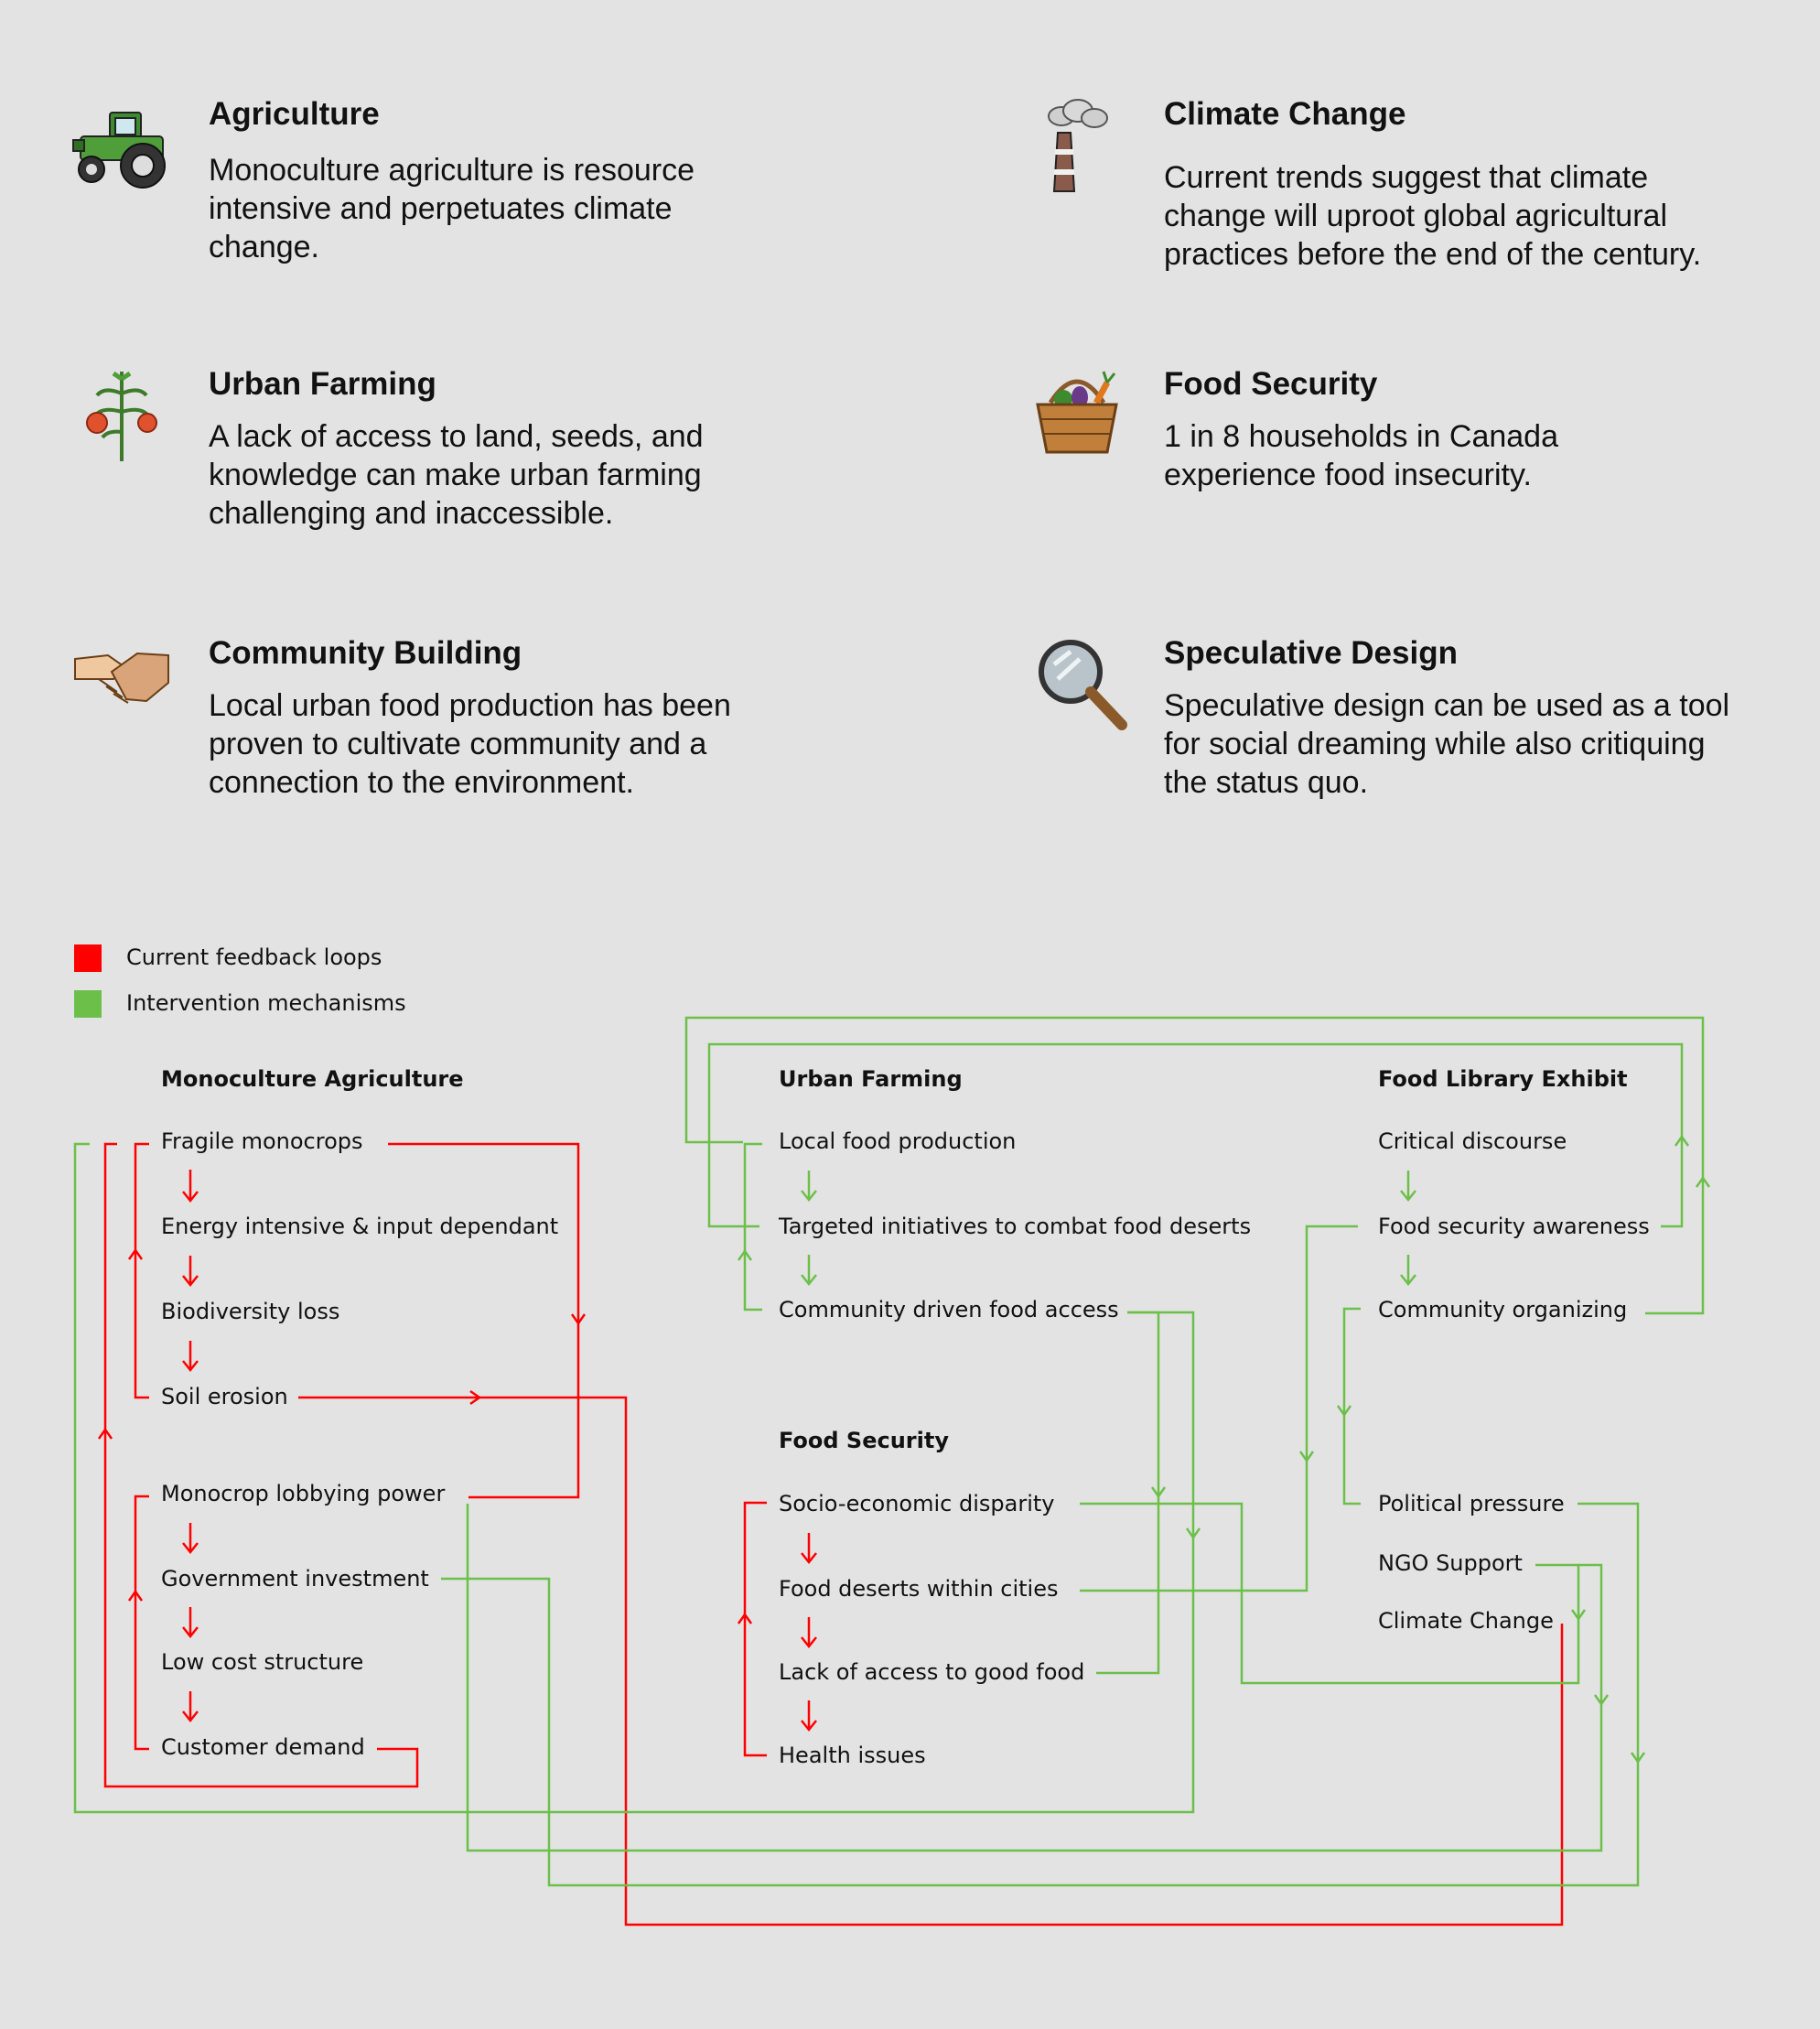 Image resolution: width=1820 pixels, height=2029 pixels. What do you see at coordinates (266, 1003) in the screenshot?
I see `legend-label-intervention: Intervention mechanisms` at bounding box center [266, 1003].